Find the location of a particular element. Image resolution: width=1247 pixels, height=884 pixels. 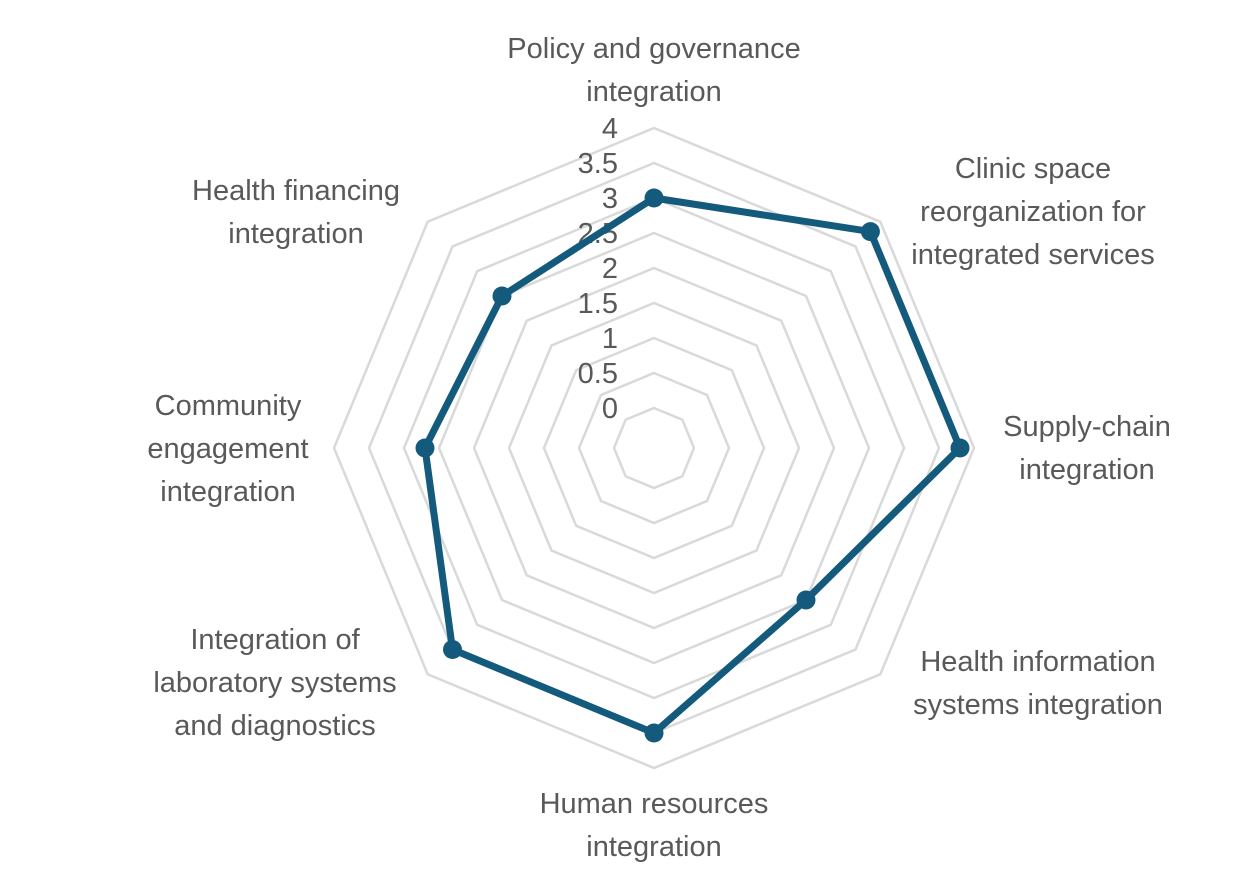

tick-label: 1 is located at coordinates (610, 339).